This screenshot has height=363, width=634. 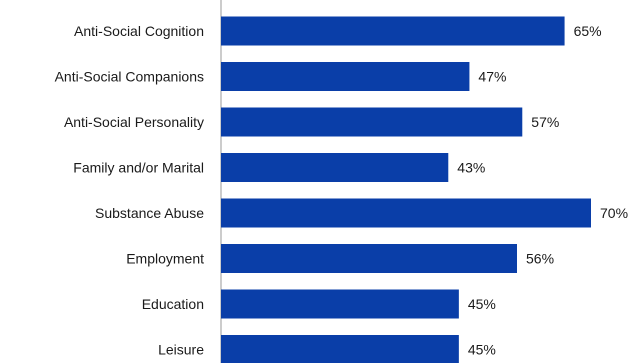 I want to click on category-label: Anti-Social Personality, so click(x=134, y=122).